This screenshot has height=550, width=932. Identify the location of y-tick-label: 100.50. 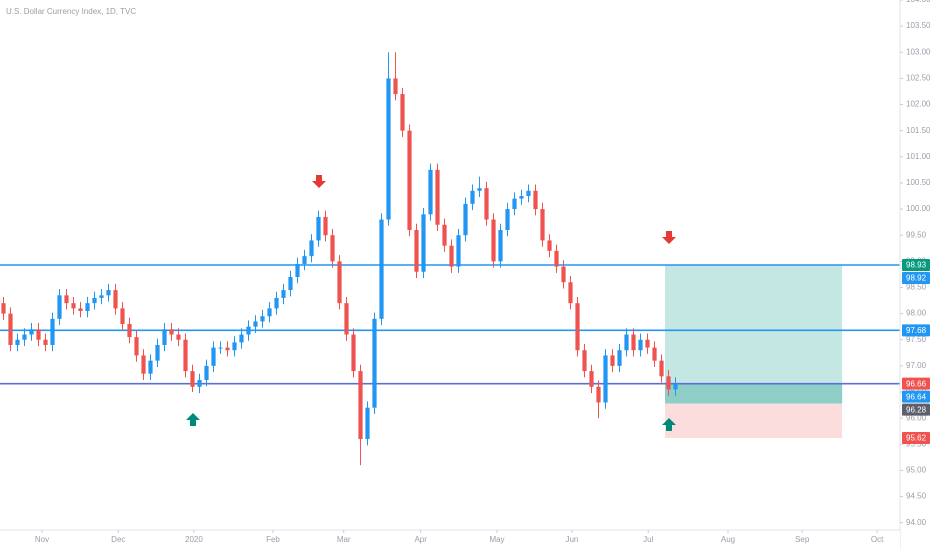
(918, 182).